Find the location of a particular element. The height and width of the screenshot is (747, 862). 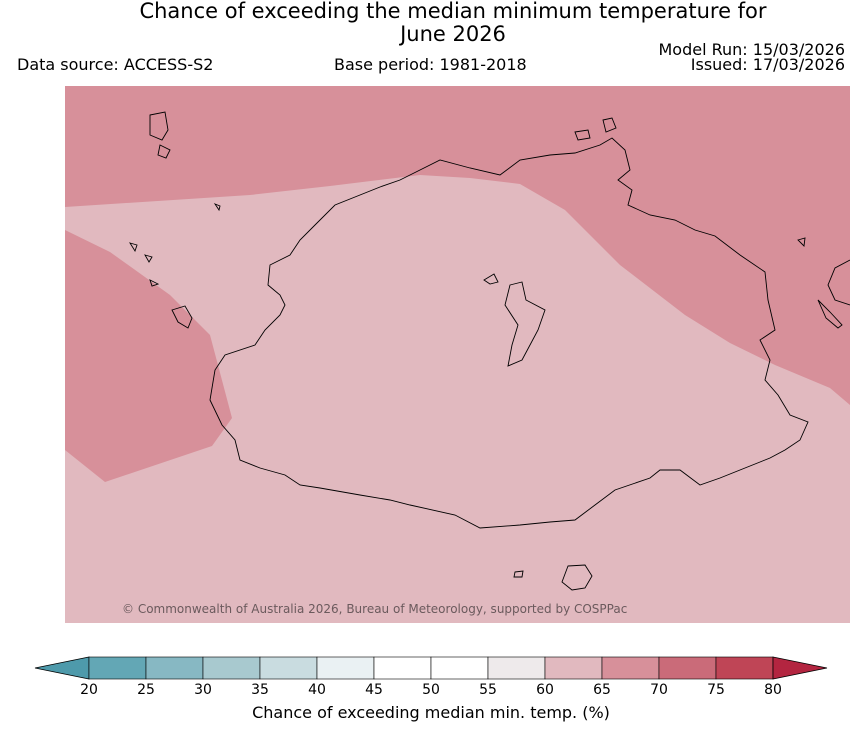

colorbar-tick-label: 55 is located at coordinates (488, 690).